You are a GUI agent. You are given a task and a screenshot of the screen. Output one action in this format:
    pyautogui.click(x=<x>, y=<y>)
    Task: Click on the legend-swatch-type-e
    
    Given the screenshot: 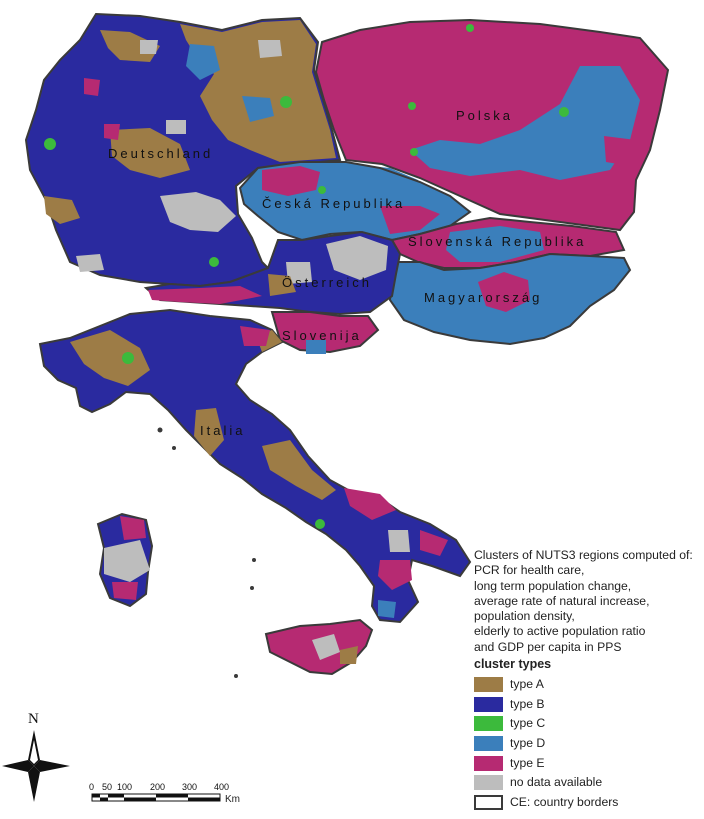 What is the action you would take?
    pyautogui.click(x=488, y=763)
    